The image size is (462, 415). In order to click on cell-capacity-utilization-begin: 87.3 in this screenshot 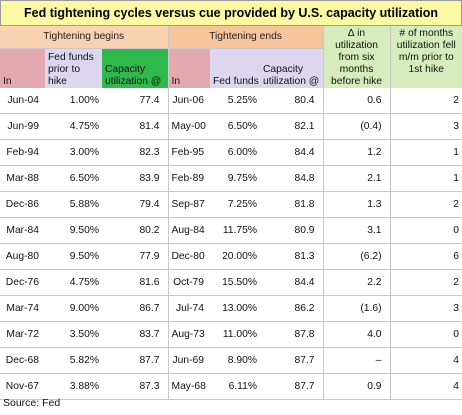, I will do `click(135, 386)`.